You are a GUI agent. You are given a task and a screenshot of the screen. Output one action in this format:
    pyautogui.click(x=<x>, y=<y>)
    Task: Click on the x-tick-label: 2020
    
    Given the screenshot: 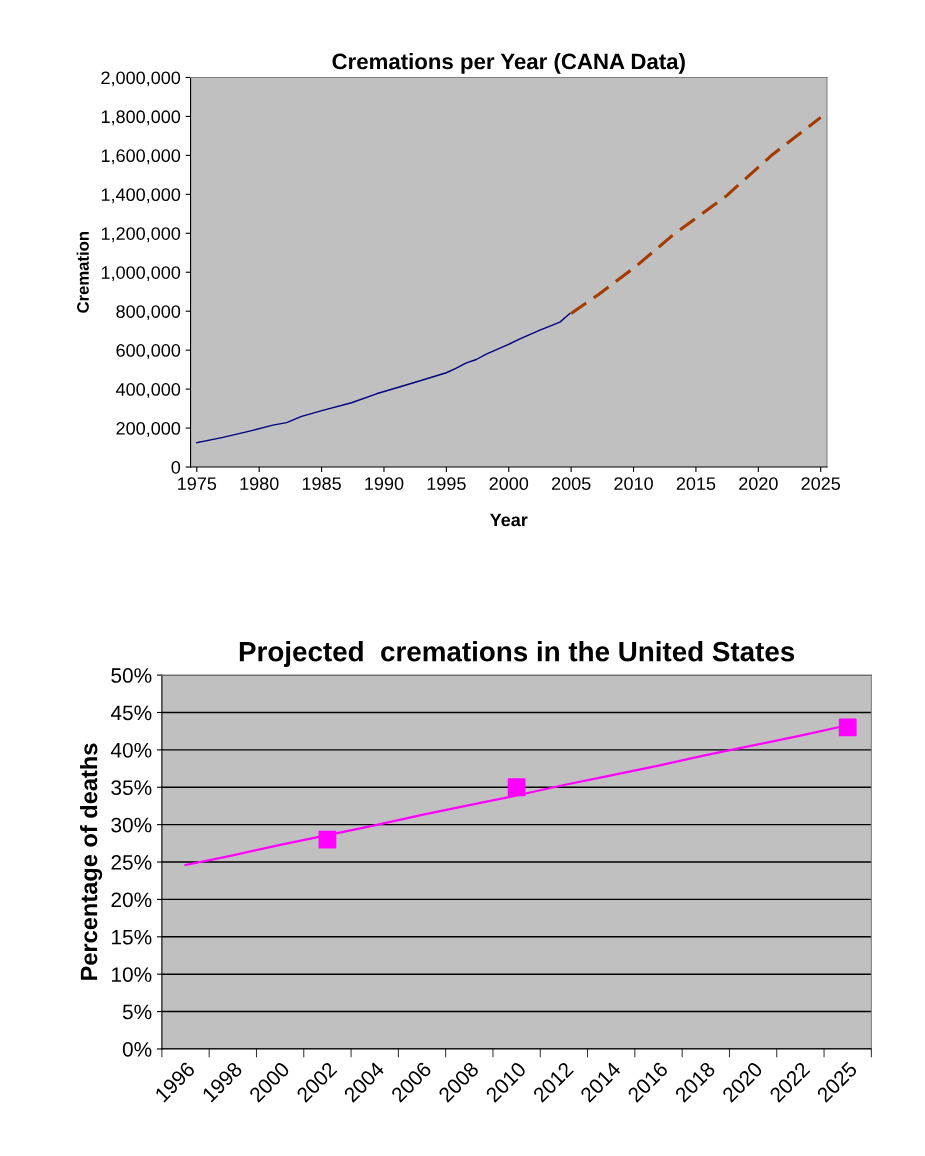 What is the action you would take?
    pyautogui.click(x=758, y=484)
    